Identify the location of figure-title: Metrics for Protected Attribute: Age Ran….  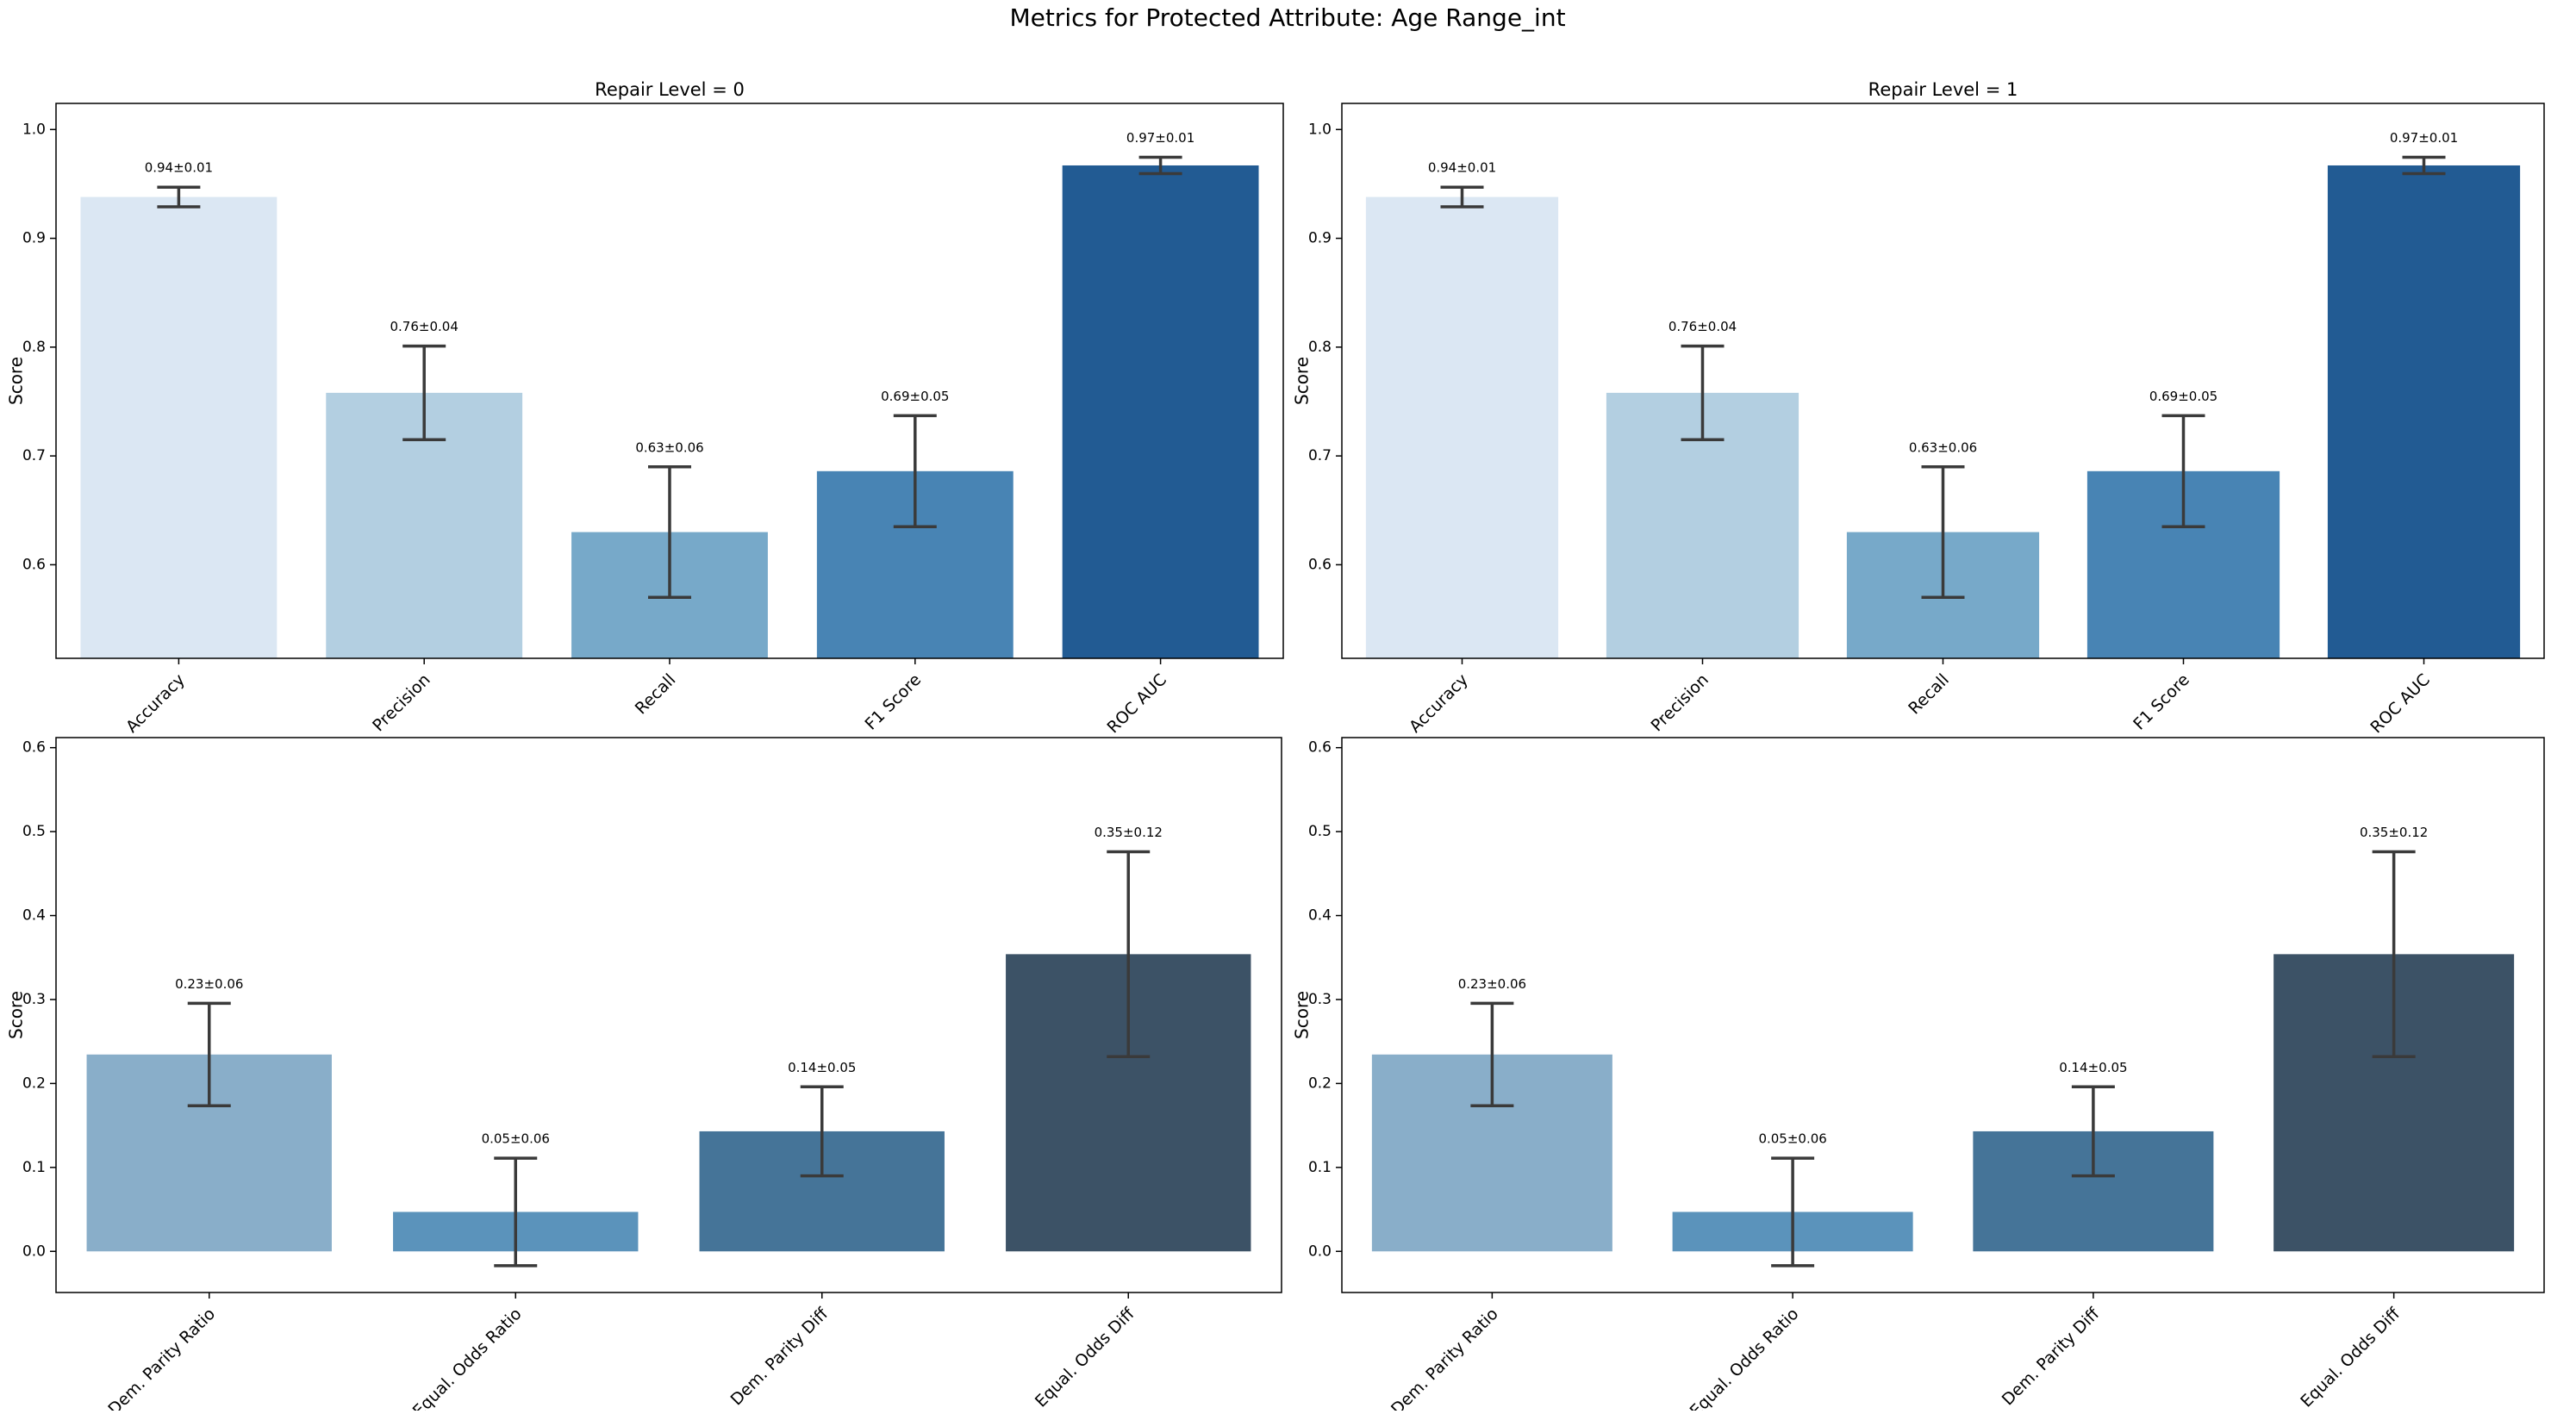
(1287, 17).